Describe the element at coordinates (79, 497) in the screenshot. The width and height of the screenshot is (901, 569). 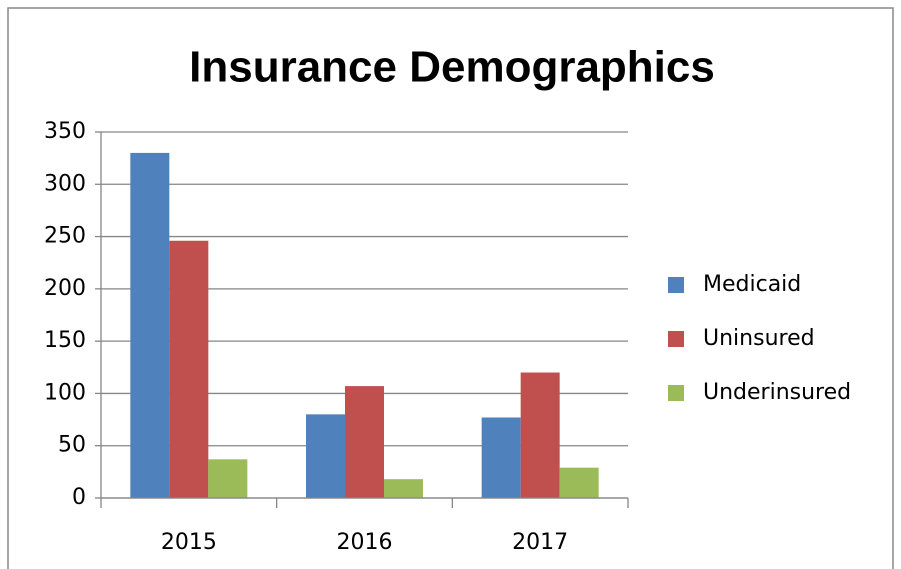
I see `y-tick-label: 0` at that location.